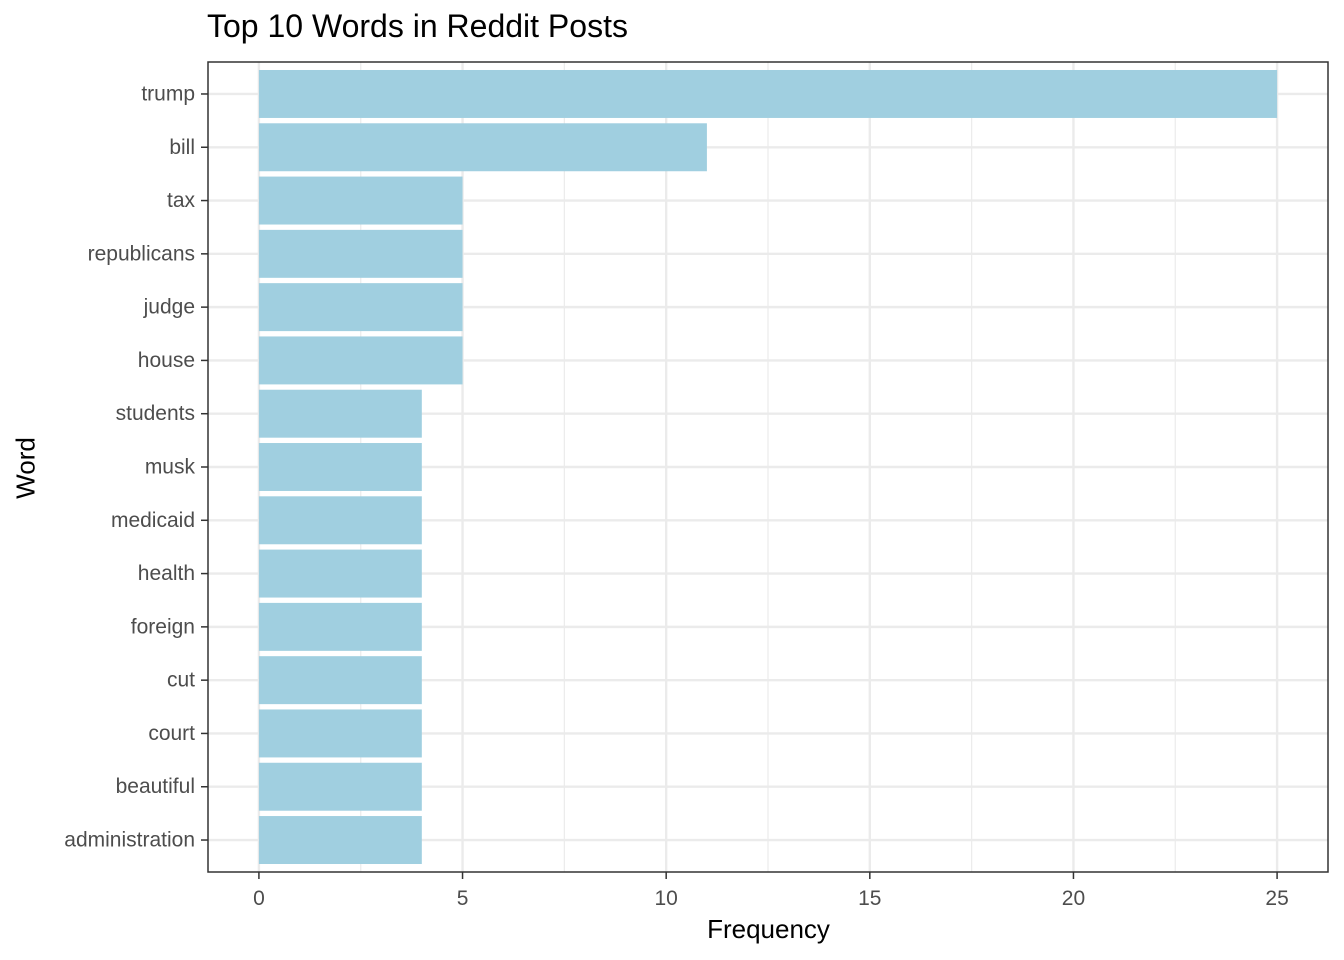 This screenshot has width=1344, height=960. I want to click on y-tick-label: bill, so click(182, 147).